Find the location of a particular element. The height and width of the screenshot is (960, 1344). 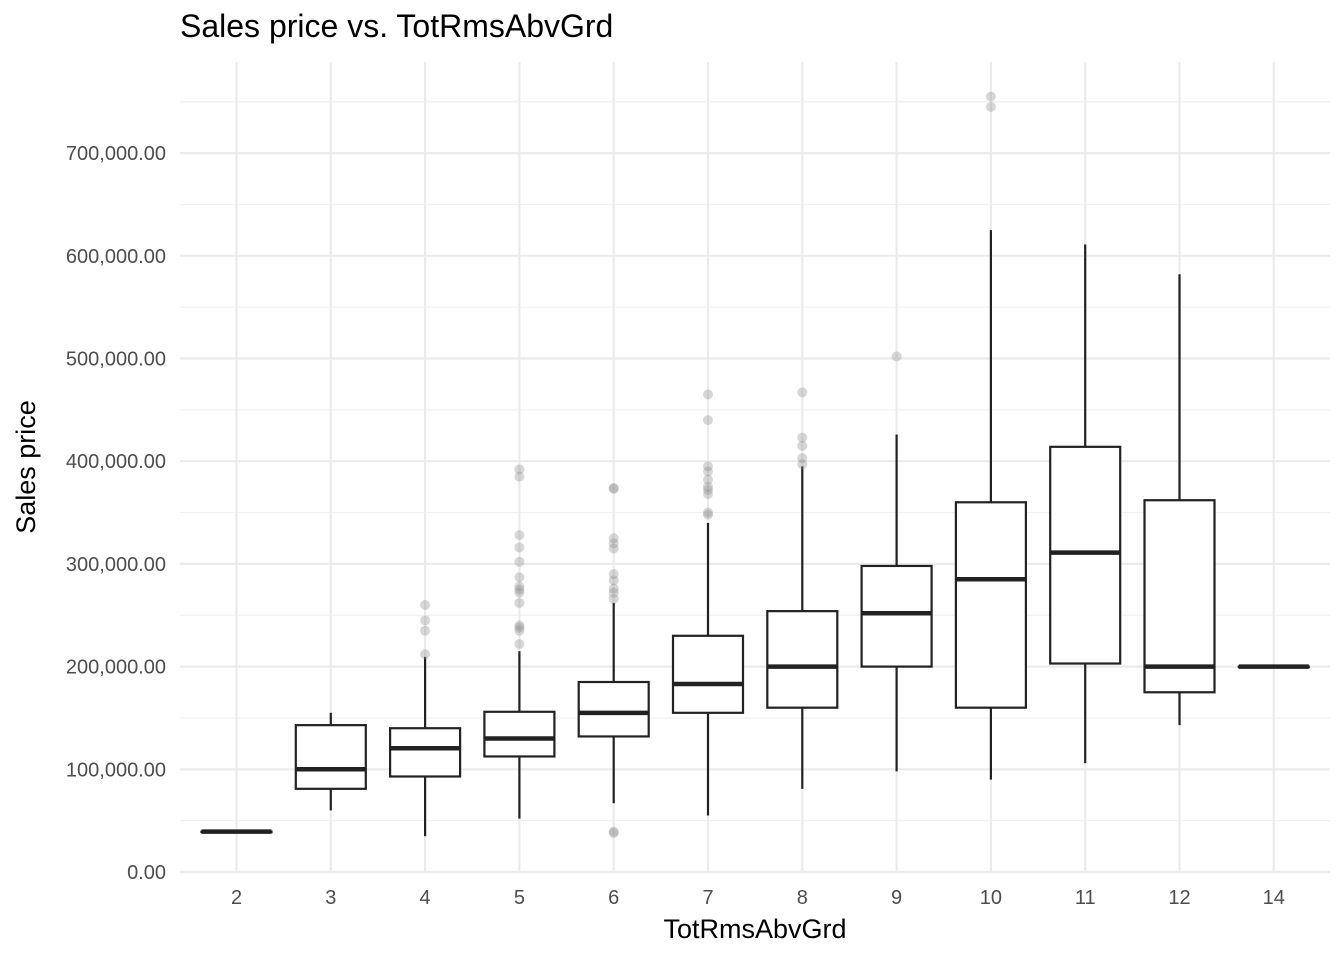

x-tick-label: 4 is located at coordinates (425, 898).